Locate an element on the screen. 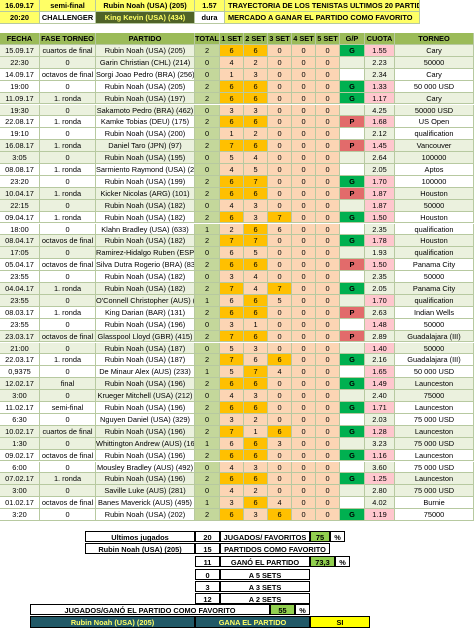 Image resolution: width=474 pixels, height=640 pixels. column-header: G/P is located at coordinates (352, 39).